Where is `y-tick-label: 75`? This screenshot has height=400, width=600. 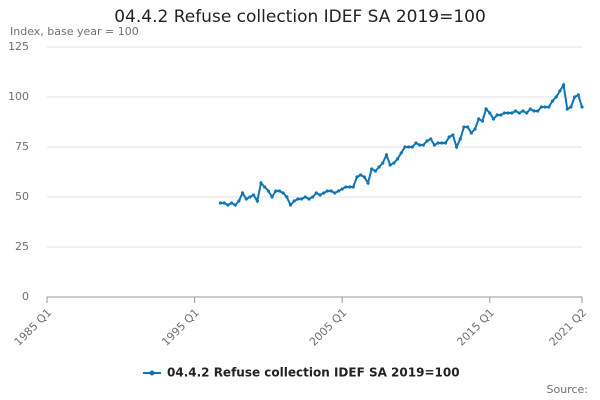 y-tick-label: 75 is located at coordinates (22, 146).